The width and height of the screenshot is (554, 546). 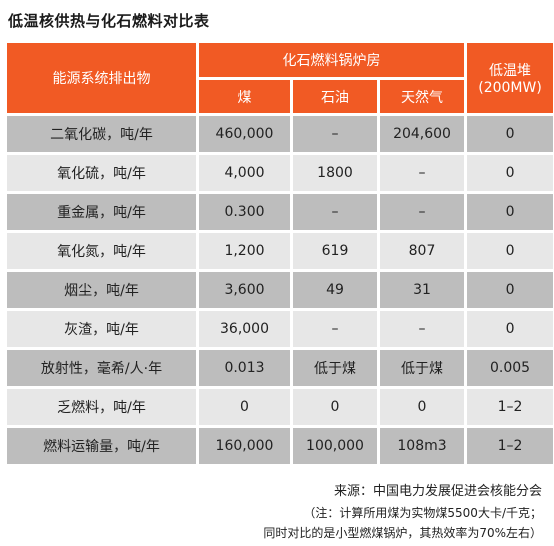 I want to click on table-row: 乏燃料，吨/年 0 0 0 1–2, so click(x=280, y=407).